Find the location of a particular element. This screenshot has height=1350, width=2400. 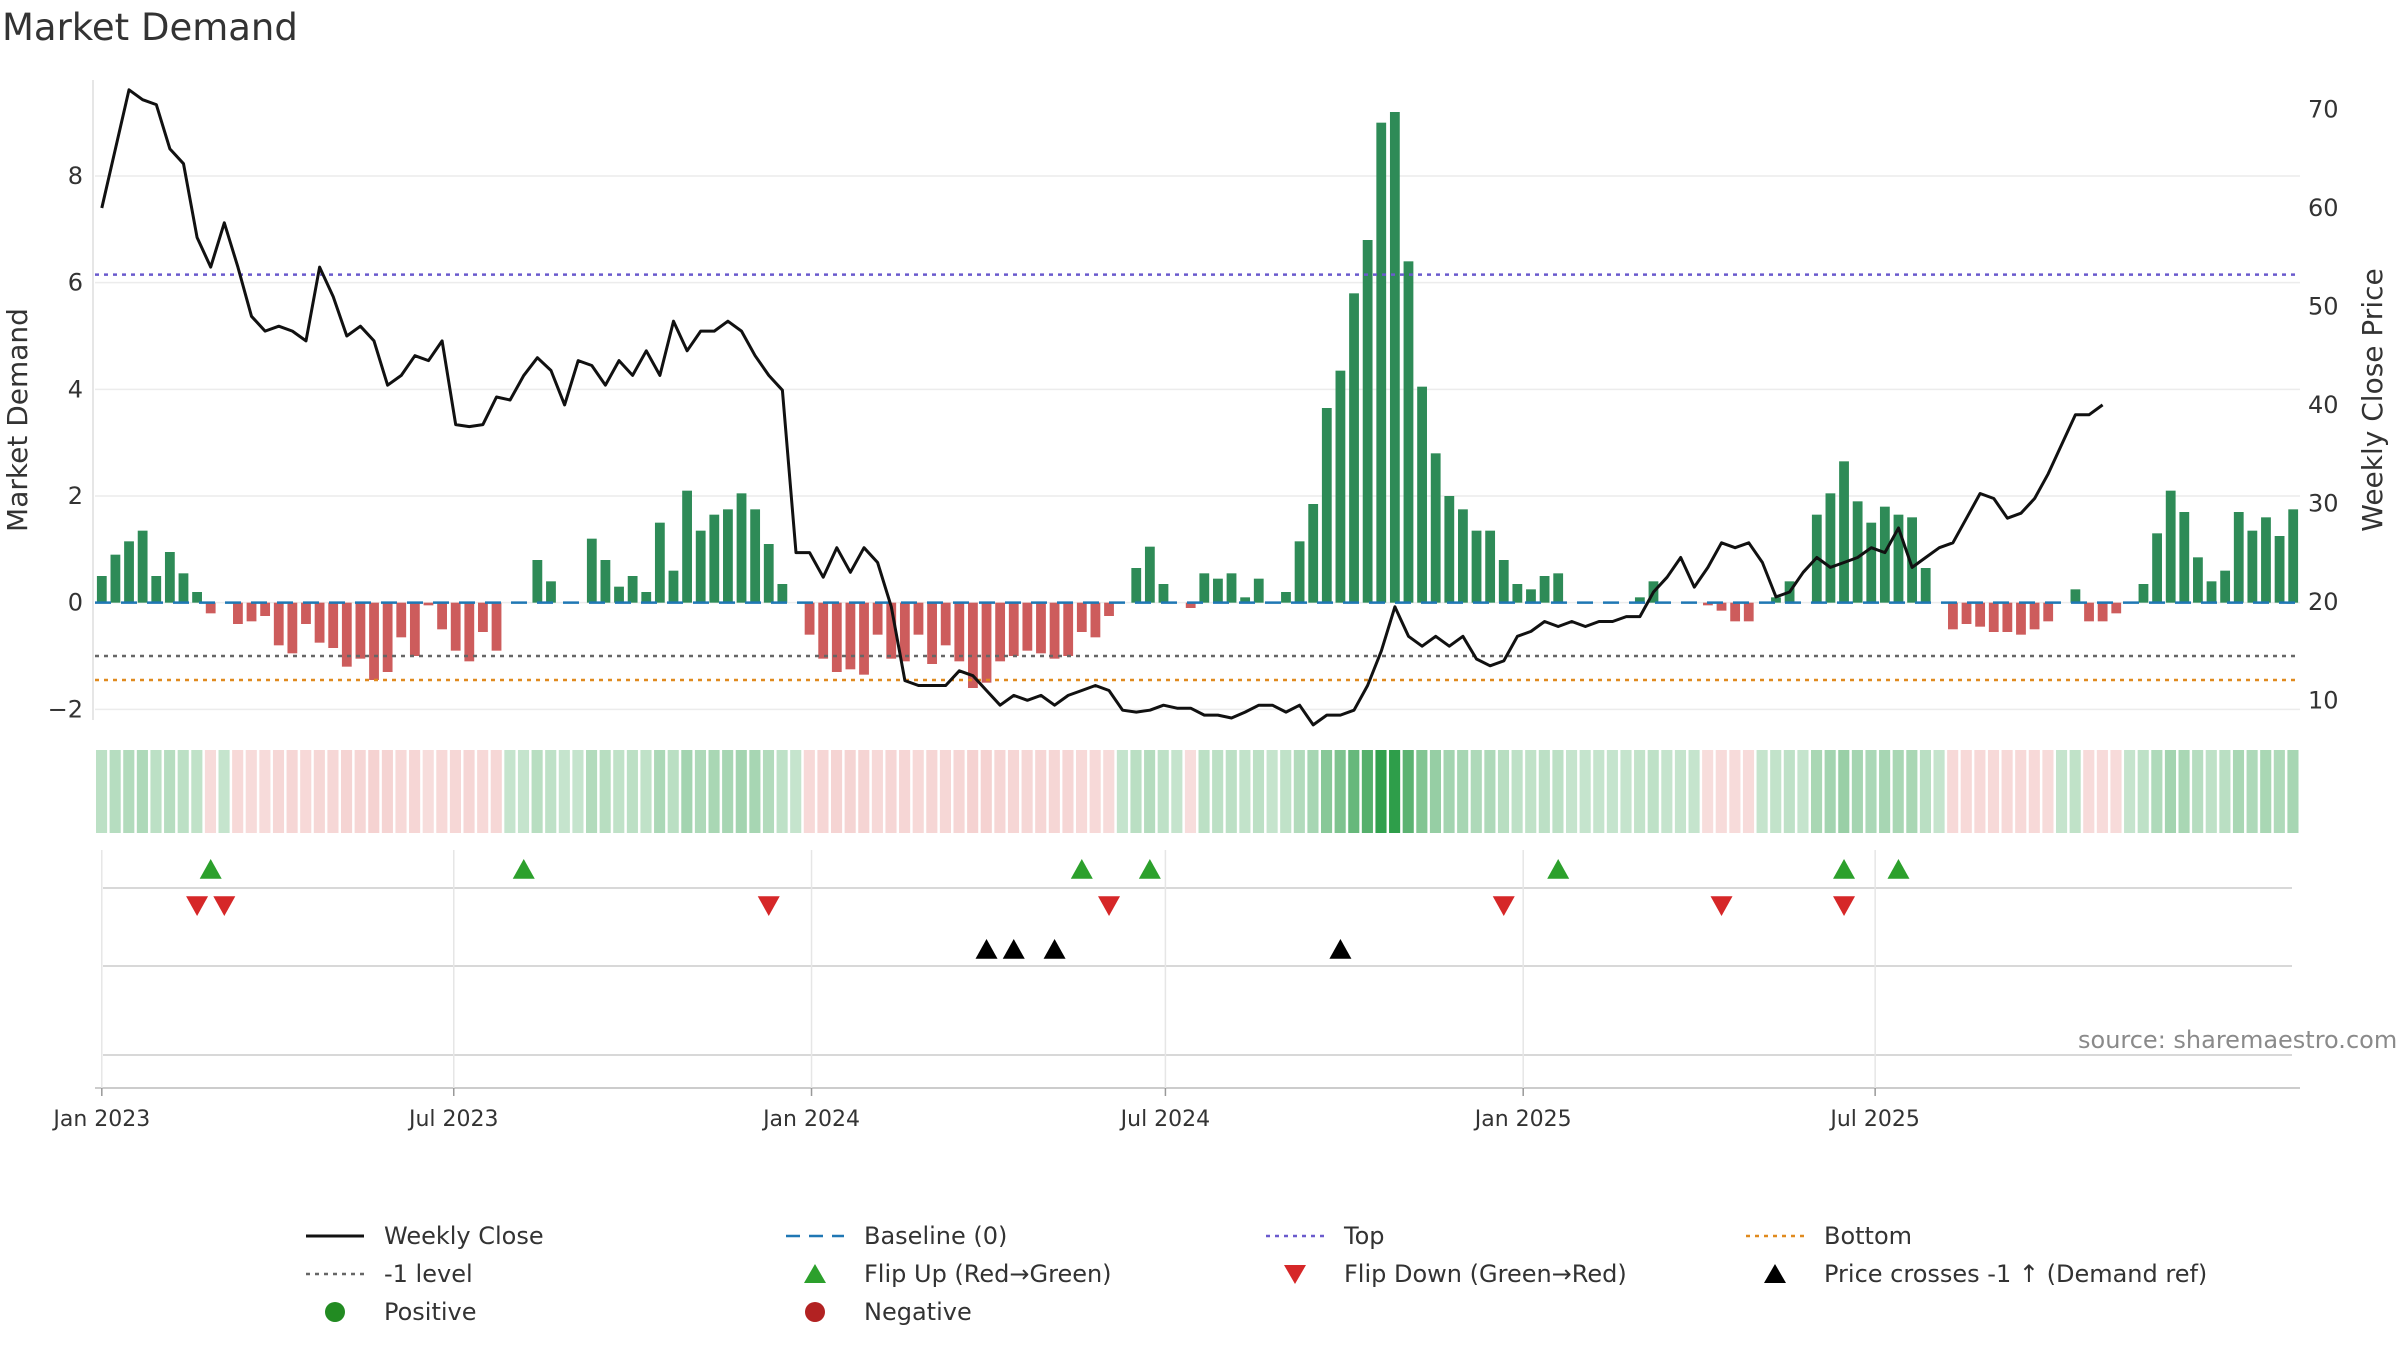

x-tick-label: Jan 2024 is located at coordinates (810, 1119).